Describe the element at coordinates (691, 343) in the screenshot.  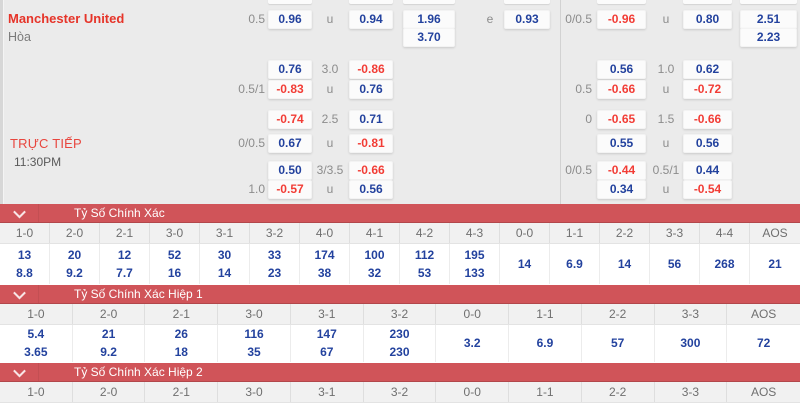
I see `score-odds-cell: 300` at that location.